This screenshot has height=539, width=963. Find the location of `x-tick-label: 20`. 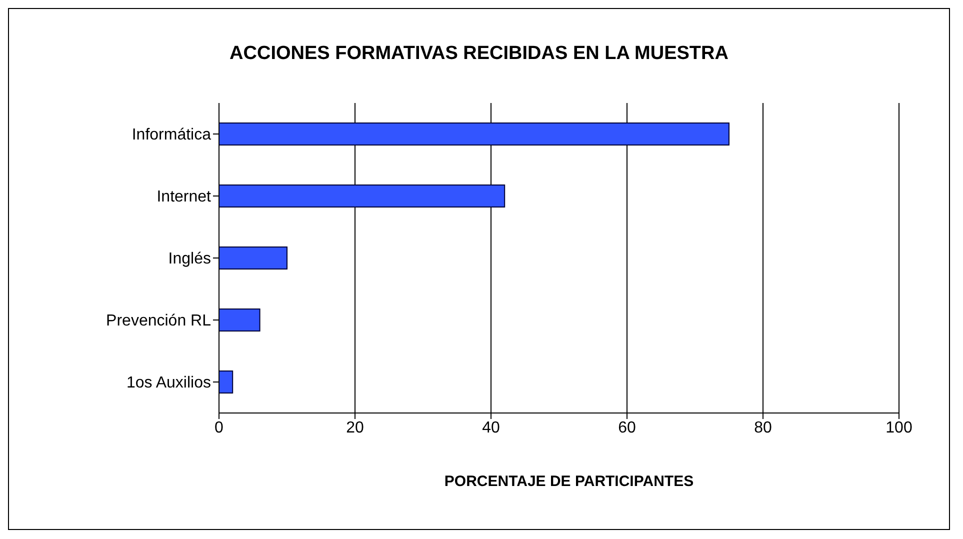

x-tick-label: 20 is located at coordinates (355, 427).